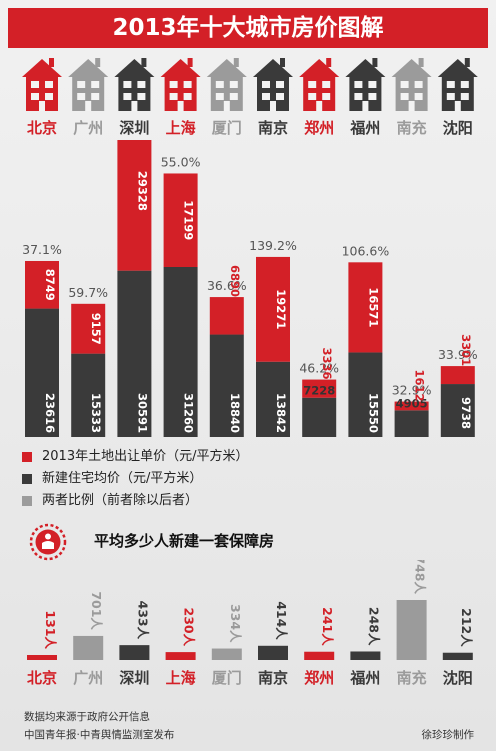 The height and width of the screenshot is (751, 496). Describe the element at coordinates (373, 626) in the screenshot. I see `people-value-label: 248人` at that location.